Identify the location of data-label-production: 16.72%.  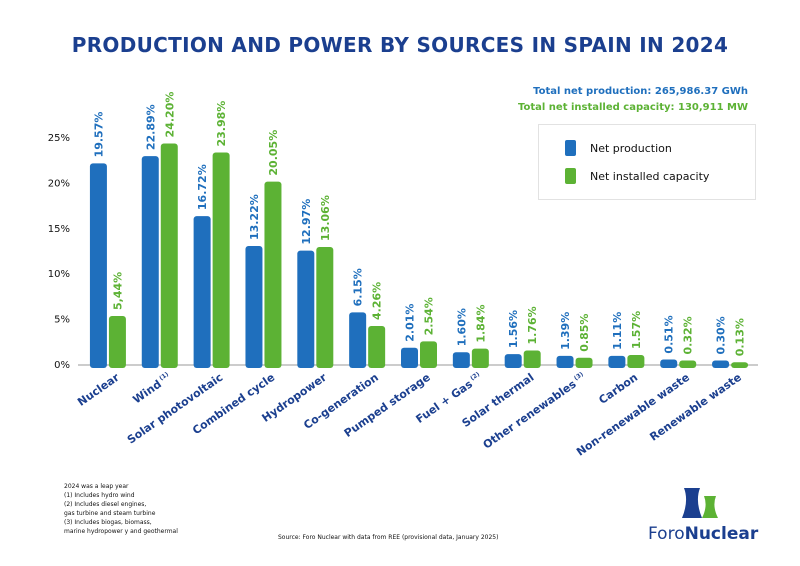
(202, 187).